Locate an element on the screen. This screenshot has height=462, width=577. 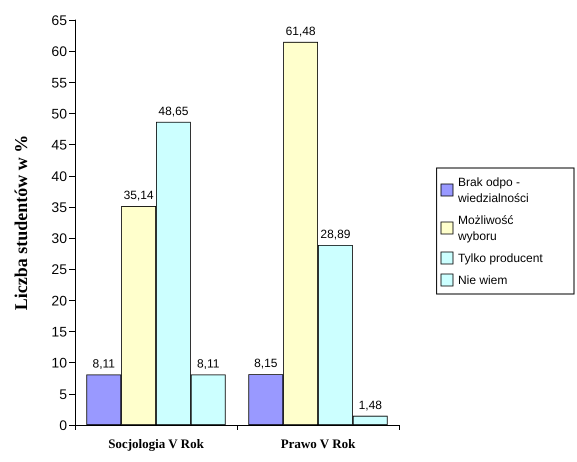
y-tick-label: 50 is located at coordinates (59, 113).